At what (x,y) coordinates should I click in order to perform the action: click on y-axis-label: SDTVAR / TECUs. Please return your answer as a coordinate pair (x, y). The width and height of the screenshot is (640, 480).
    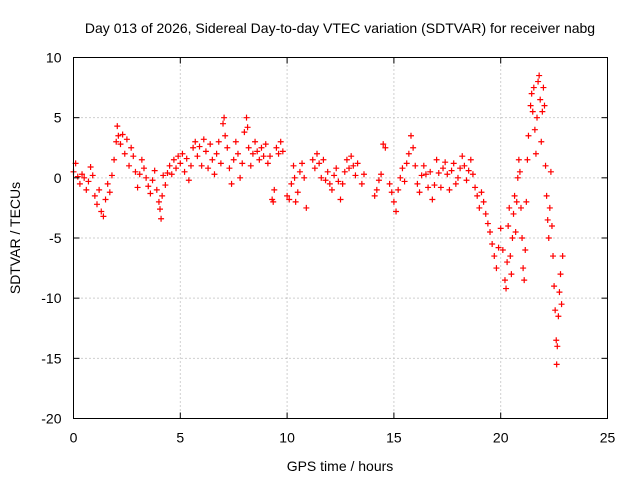
    Looking at the image, I should click on (15, 238).